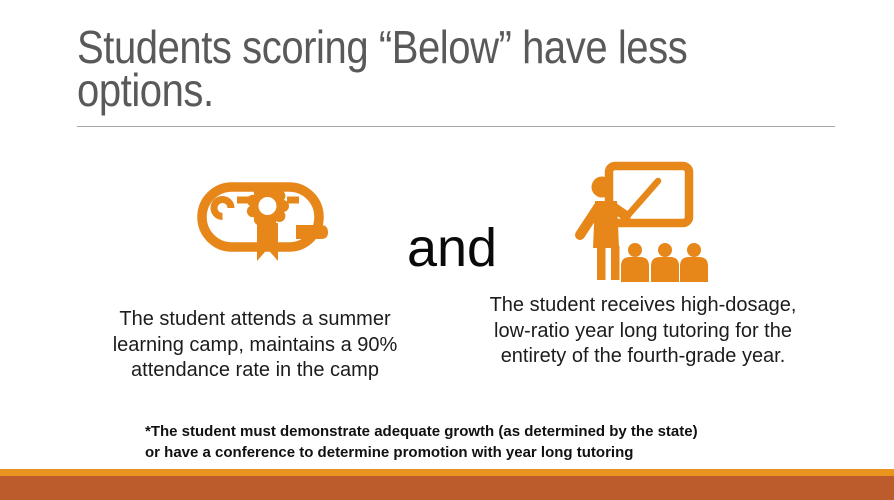  Describe the element at coordinates (639, 221) in the screenshot. I see `teacher-whiteboard-icon` at that location.